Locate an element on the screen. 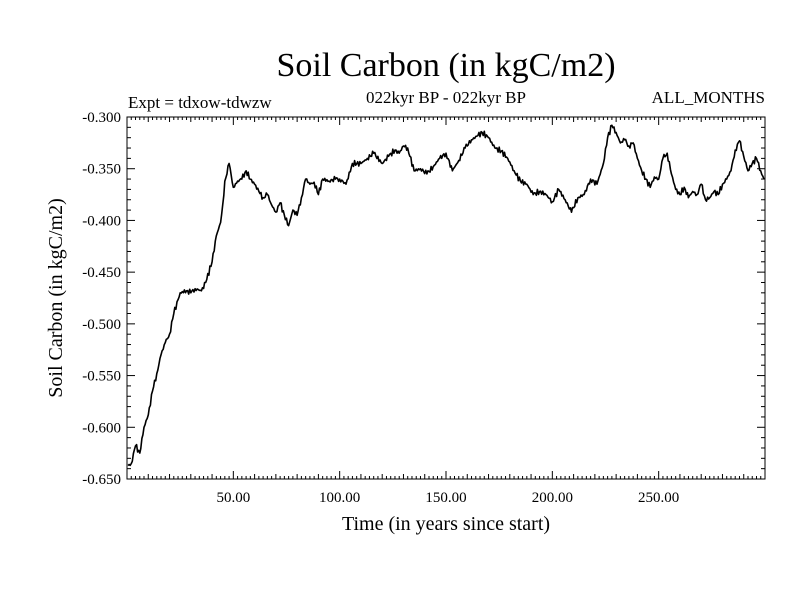 The height and width of the screenshot is (600, 800). y-tick-label: -0.650 is located at coordinates (101, 480).